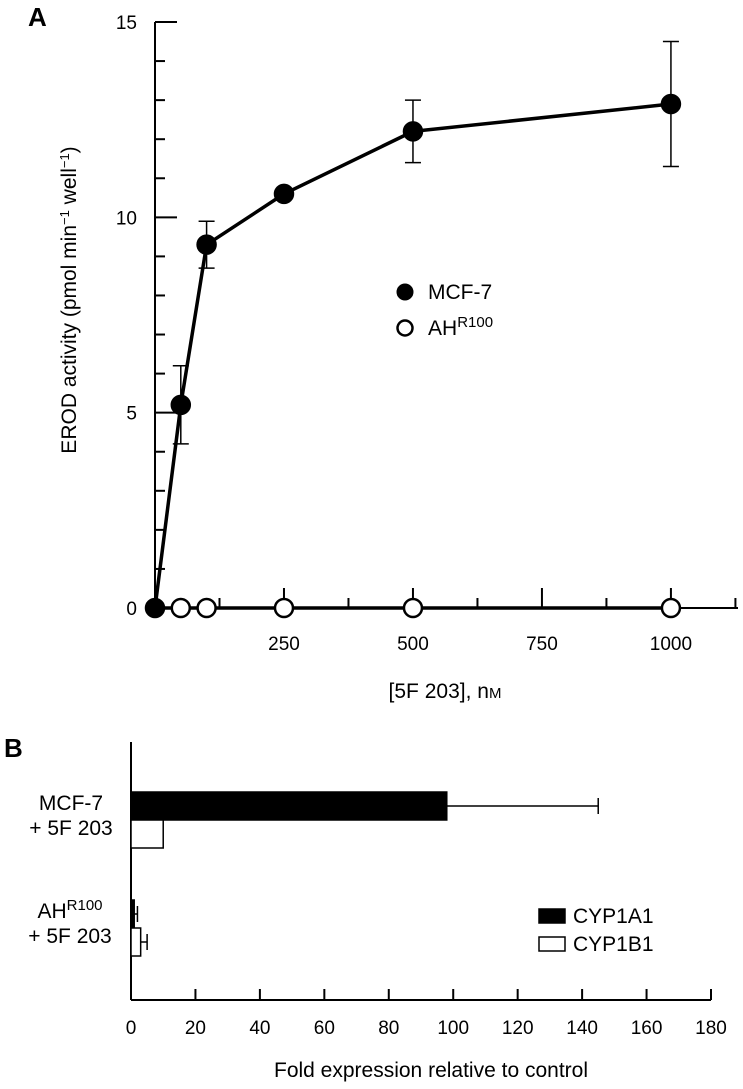 The image size is (743, 1089). What do you see at coordinates (69, 936) in the screenshot?
I see `category-ahr100-line2: + 5F 203` at bounding box center [69, 936].